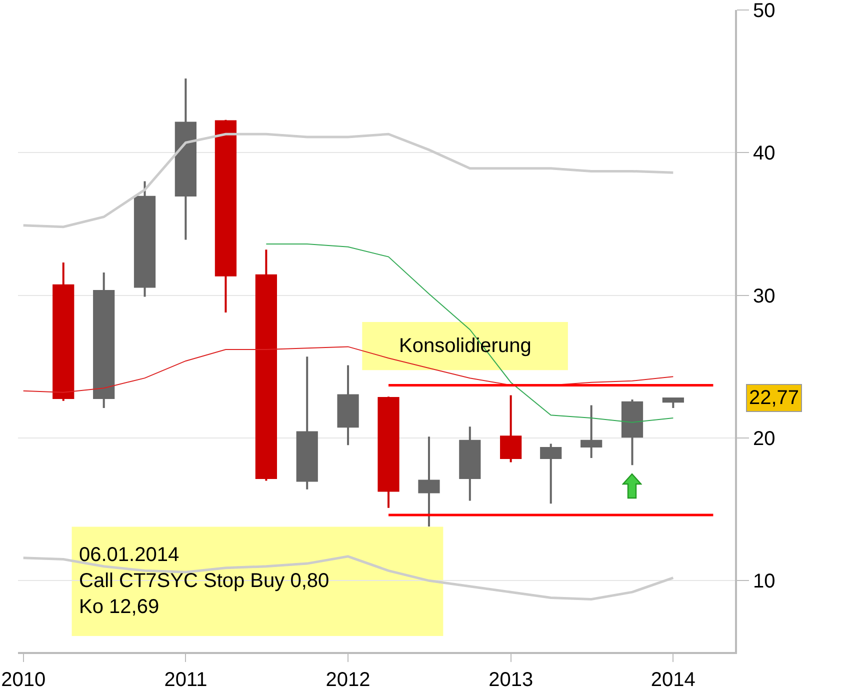 The height and width of the screenshot is (689, 844). I want to click on x-tick-label: 2010, so click(23, 679).